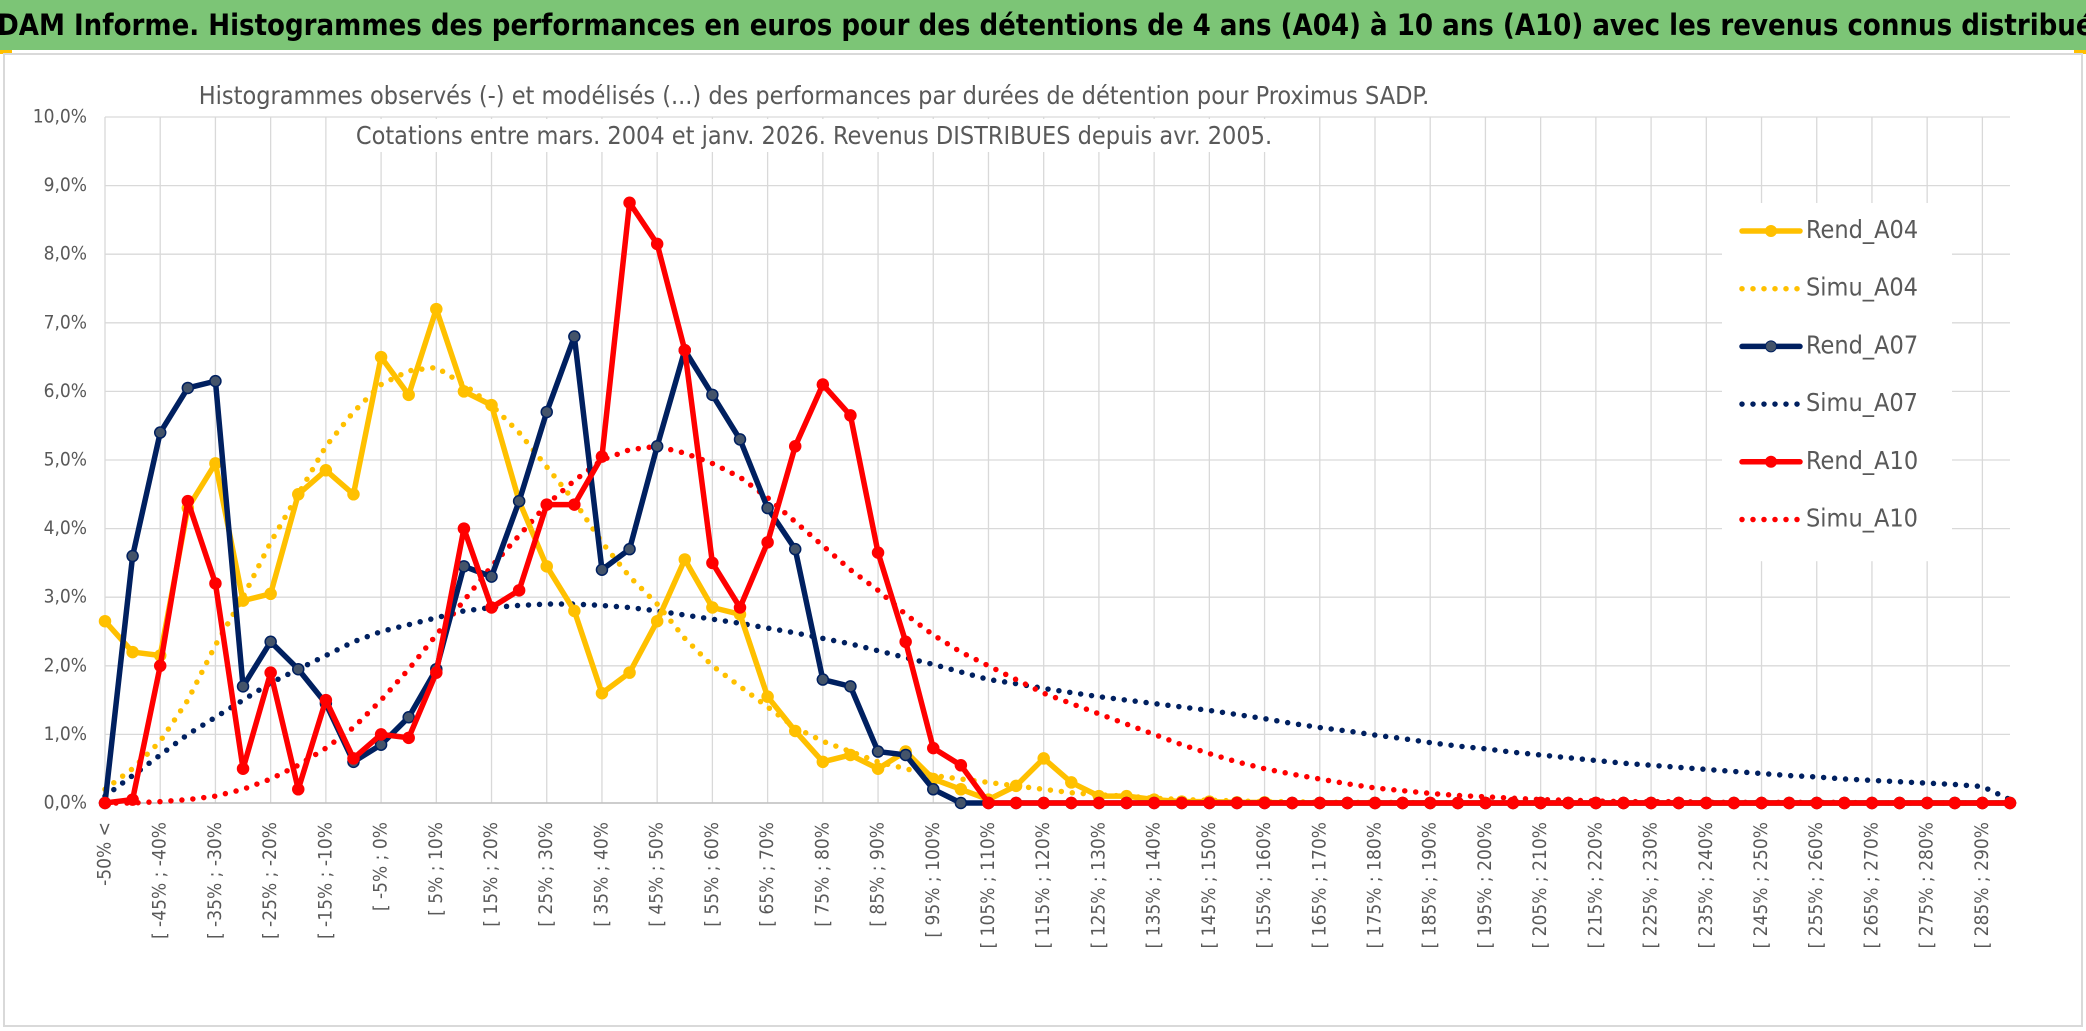 The image size is (2086, 1031). What do you see at coordinates (1264, 885) in the screenshot?
I see `x-tick-label: [ 155% ; 160%` at bounding box center [1264, 885].